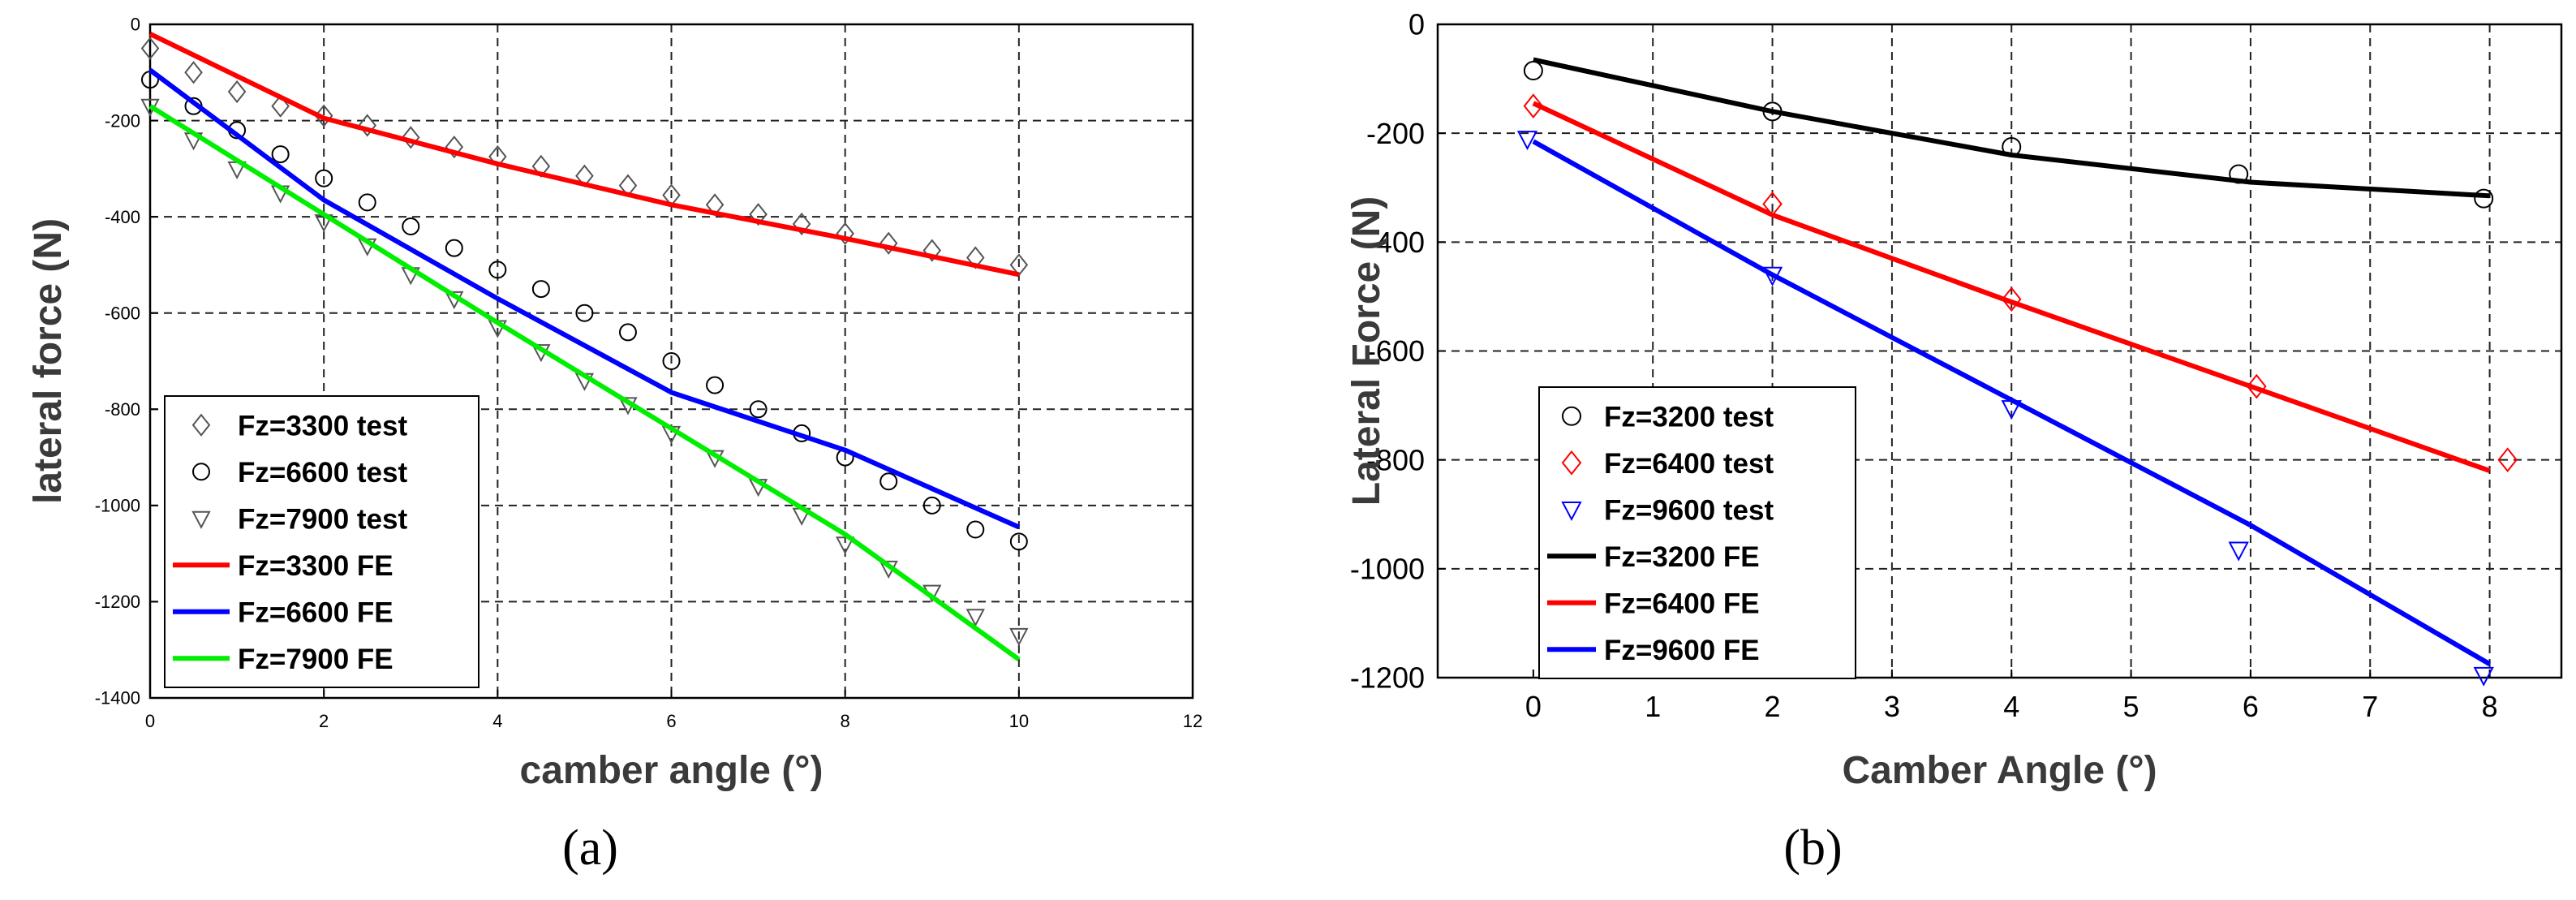 This screenshot has width=2576, height=900. I want to click on x-tick-label: 0, so click(1533, 706).